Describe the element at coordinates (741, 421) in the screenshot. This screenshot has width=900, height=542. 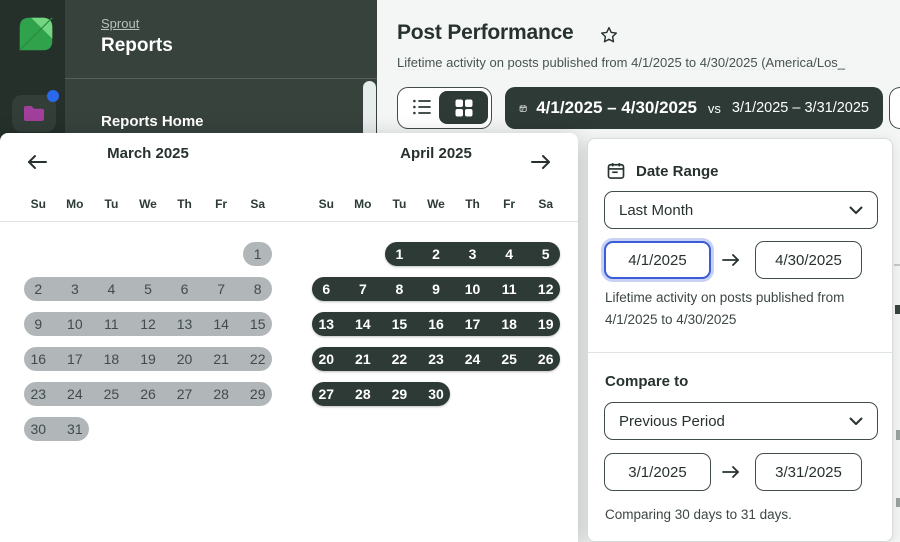
I see `compare-preset-select: Previous Period` at that location.